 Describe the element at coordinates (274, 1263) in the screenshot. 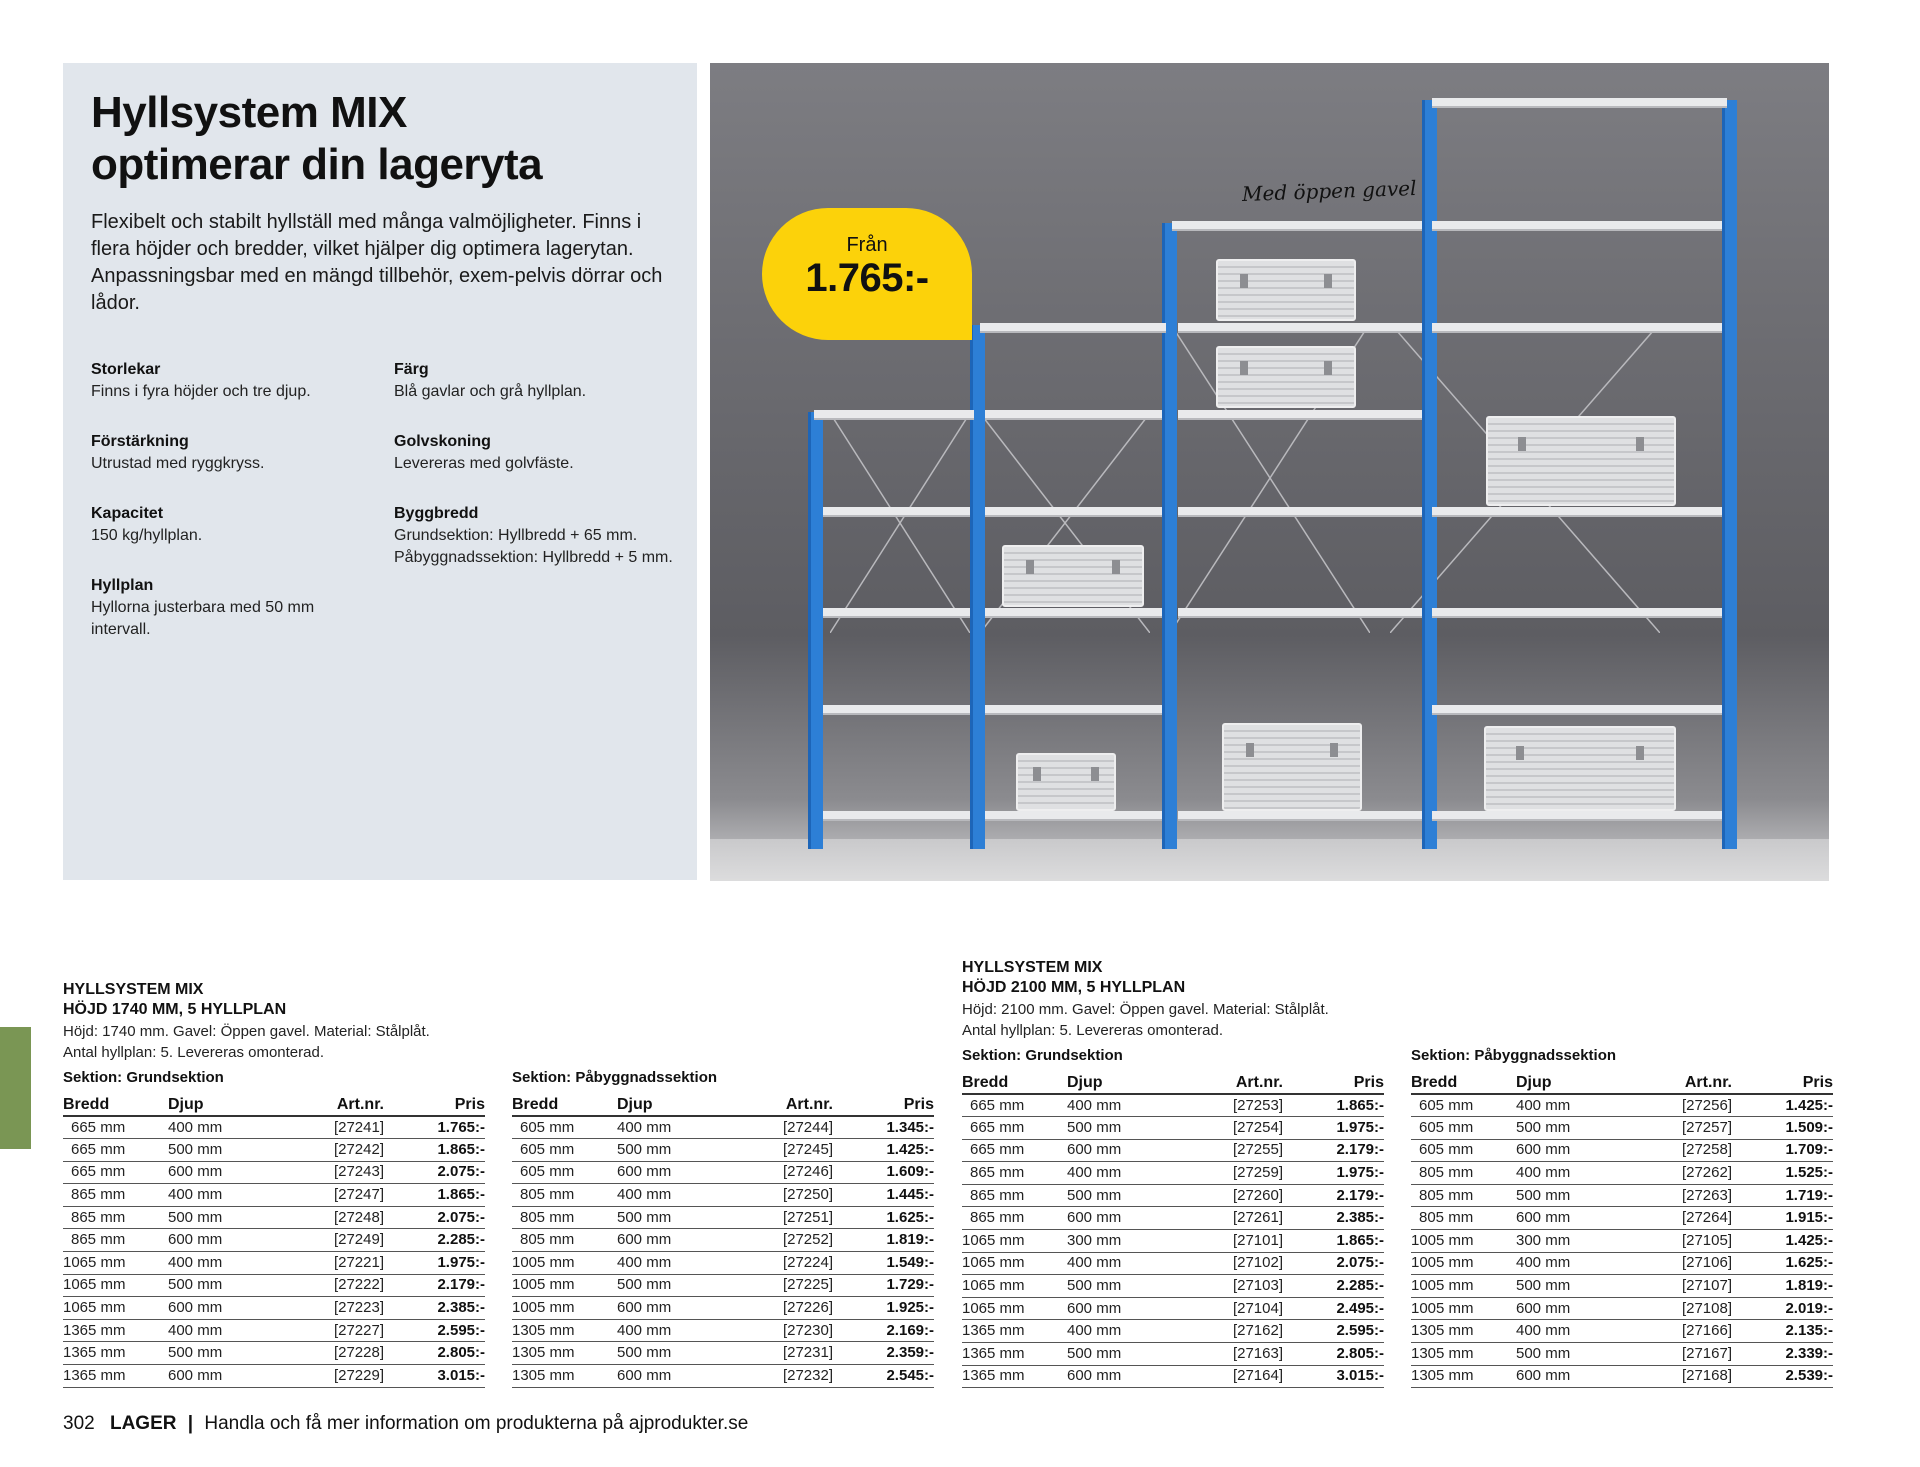

I see `table-row: 1065 mm 400 mm [27221] 1.975:-` at that location.